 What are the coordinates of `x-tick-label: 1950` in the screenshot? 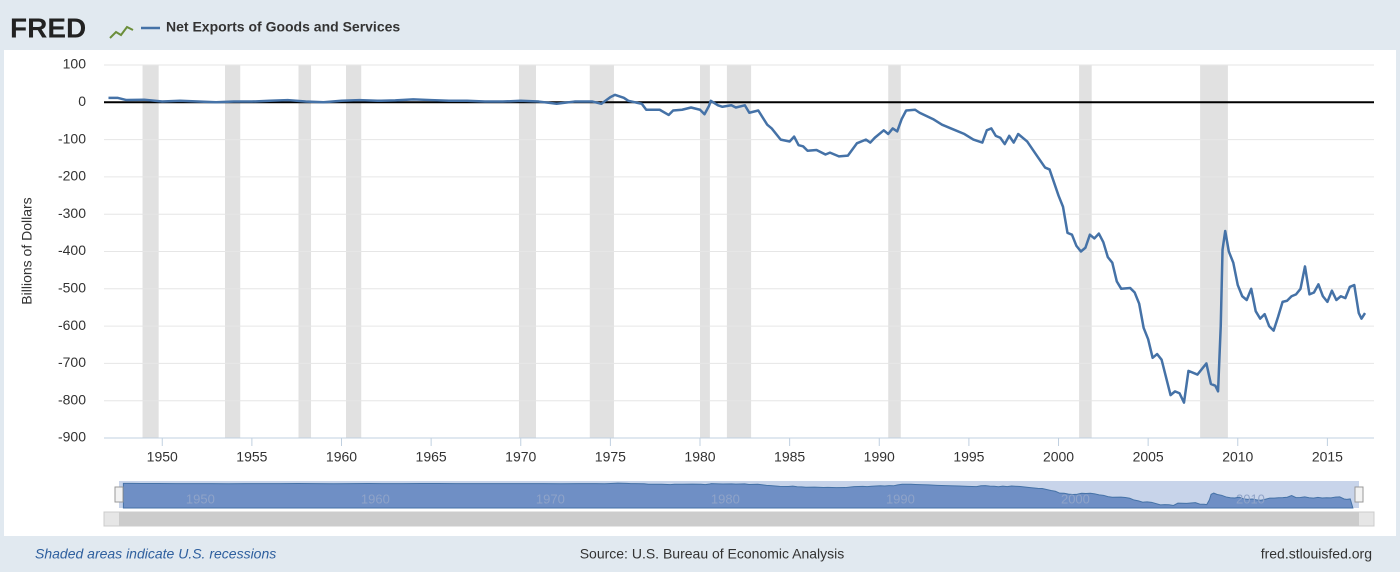 It's located at (162, 457).